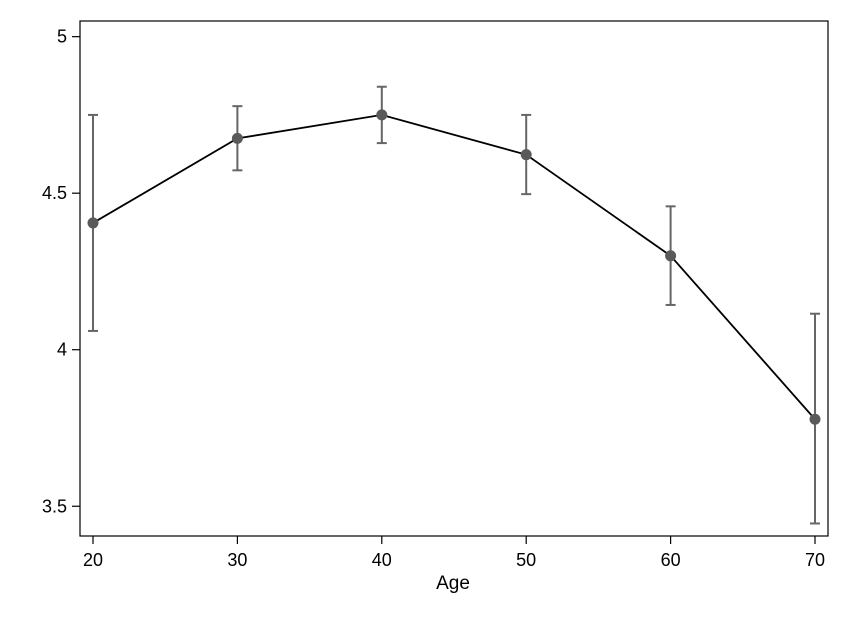 Image resolution: width=850 pixels, height=620 pixels. I want to click on y-tick-label: 4, so click(62, 350).